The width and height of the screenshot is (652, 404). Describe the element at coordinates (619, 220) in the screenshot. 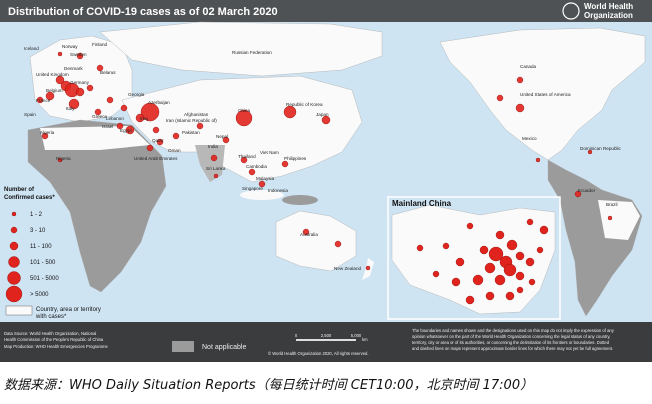

I see `brazil` at that location.